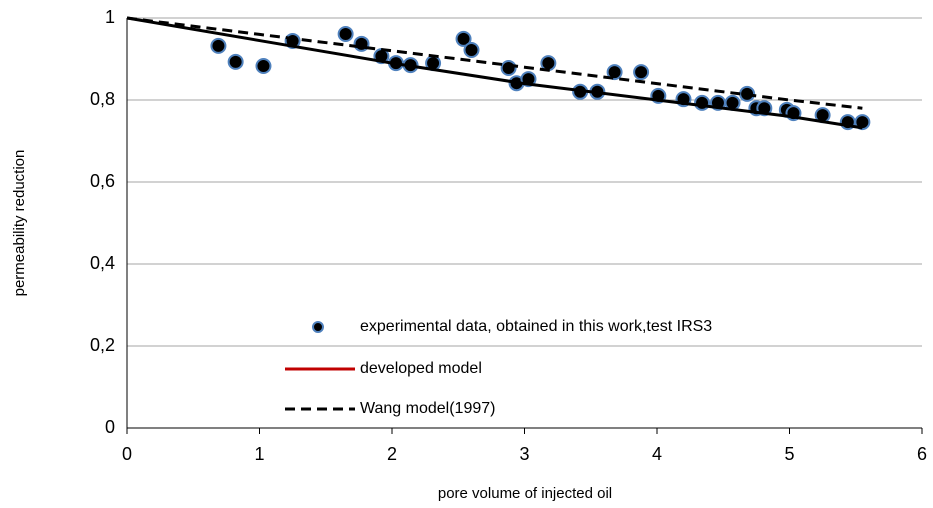 The height and width of the screenshot is (508, 933). Describe the element at coordinates (102, 263) in the screenshot. I see `y-tick-label: 0,4` at that location.